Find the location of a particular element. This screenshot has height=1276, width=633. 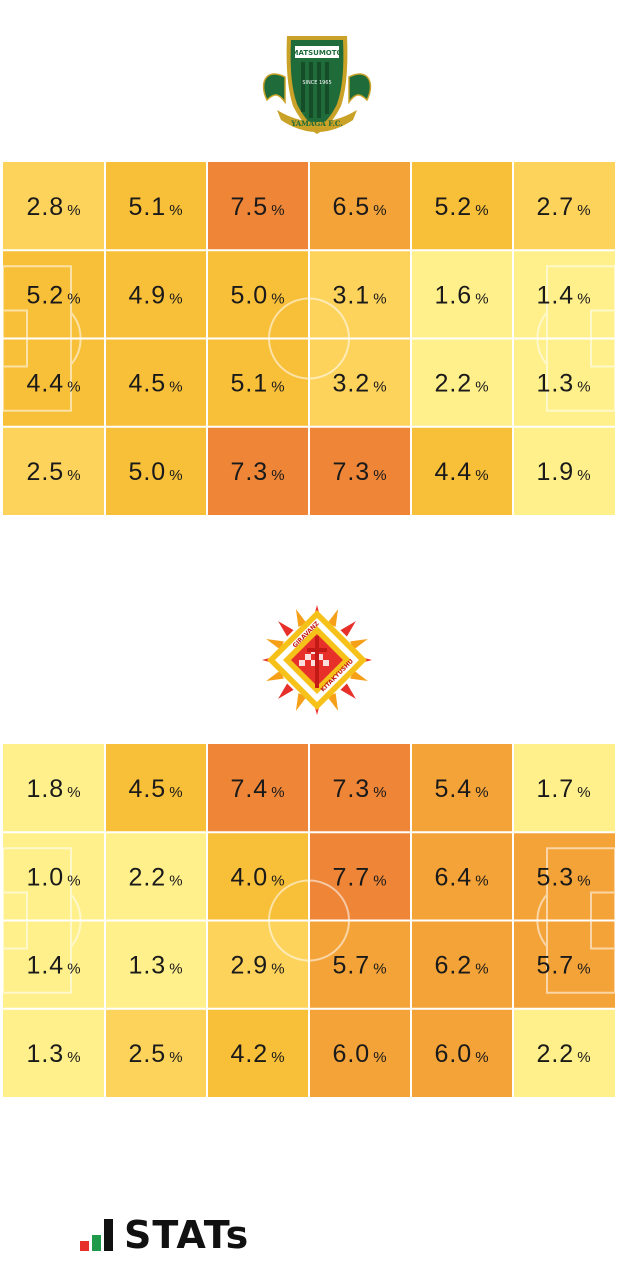

stats-logo-text: STATs is located at coordinates (187, 1235).